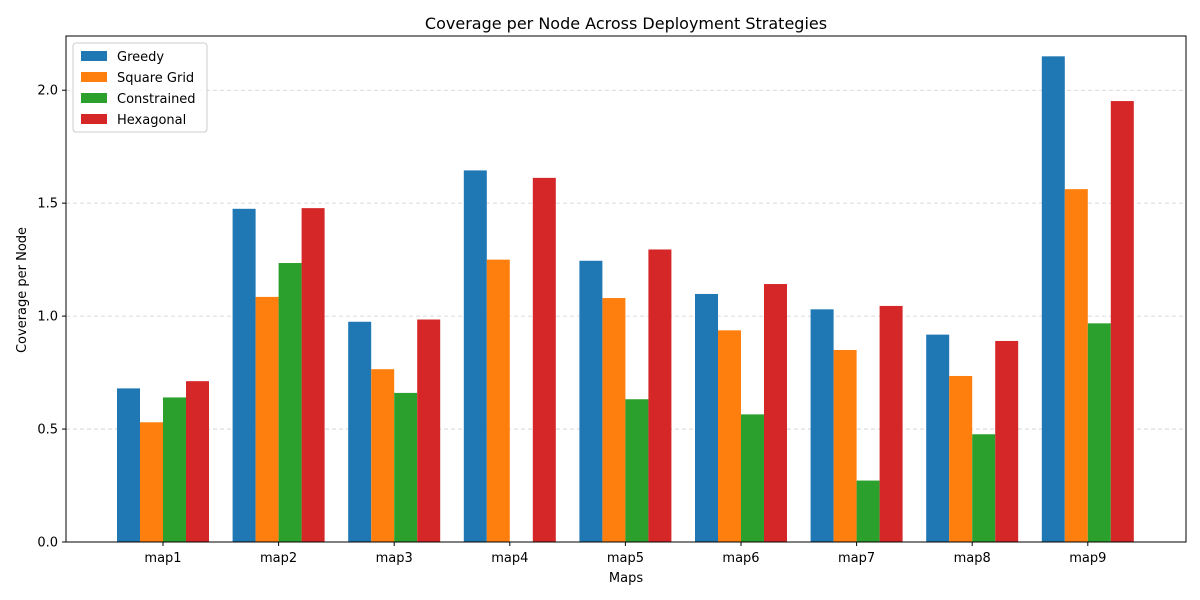  Describe the element at coordinates (278, 558) in the screenshot. I see `x-tick-label: map2` at that location.